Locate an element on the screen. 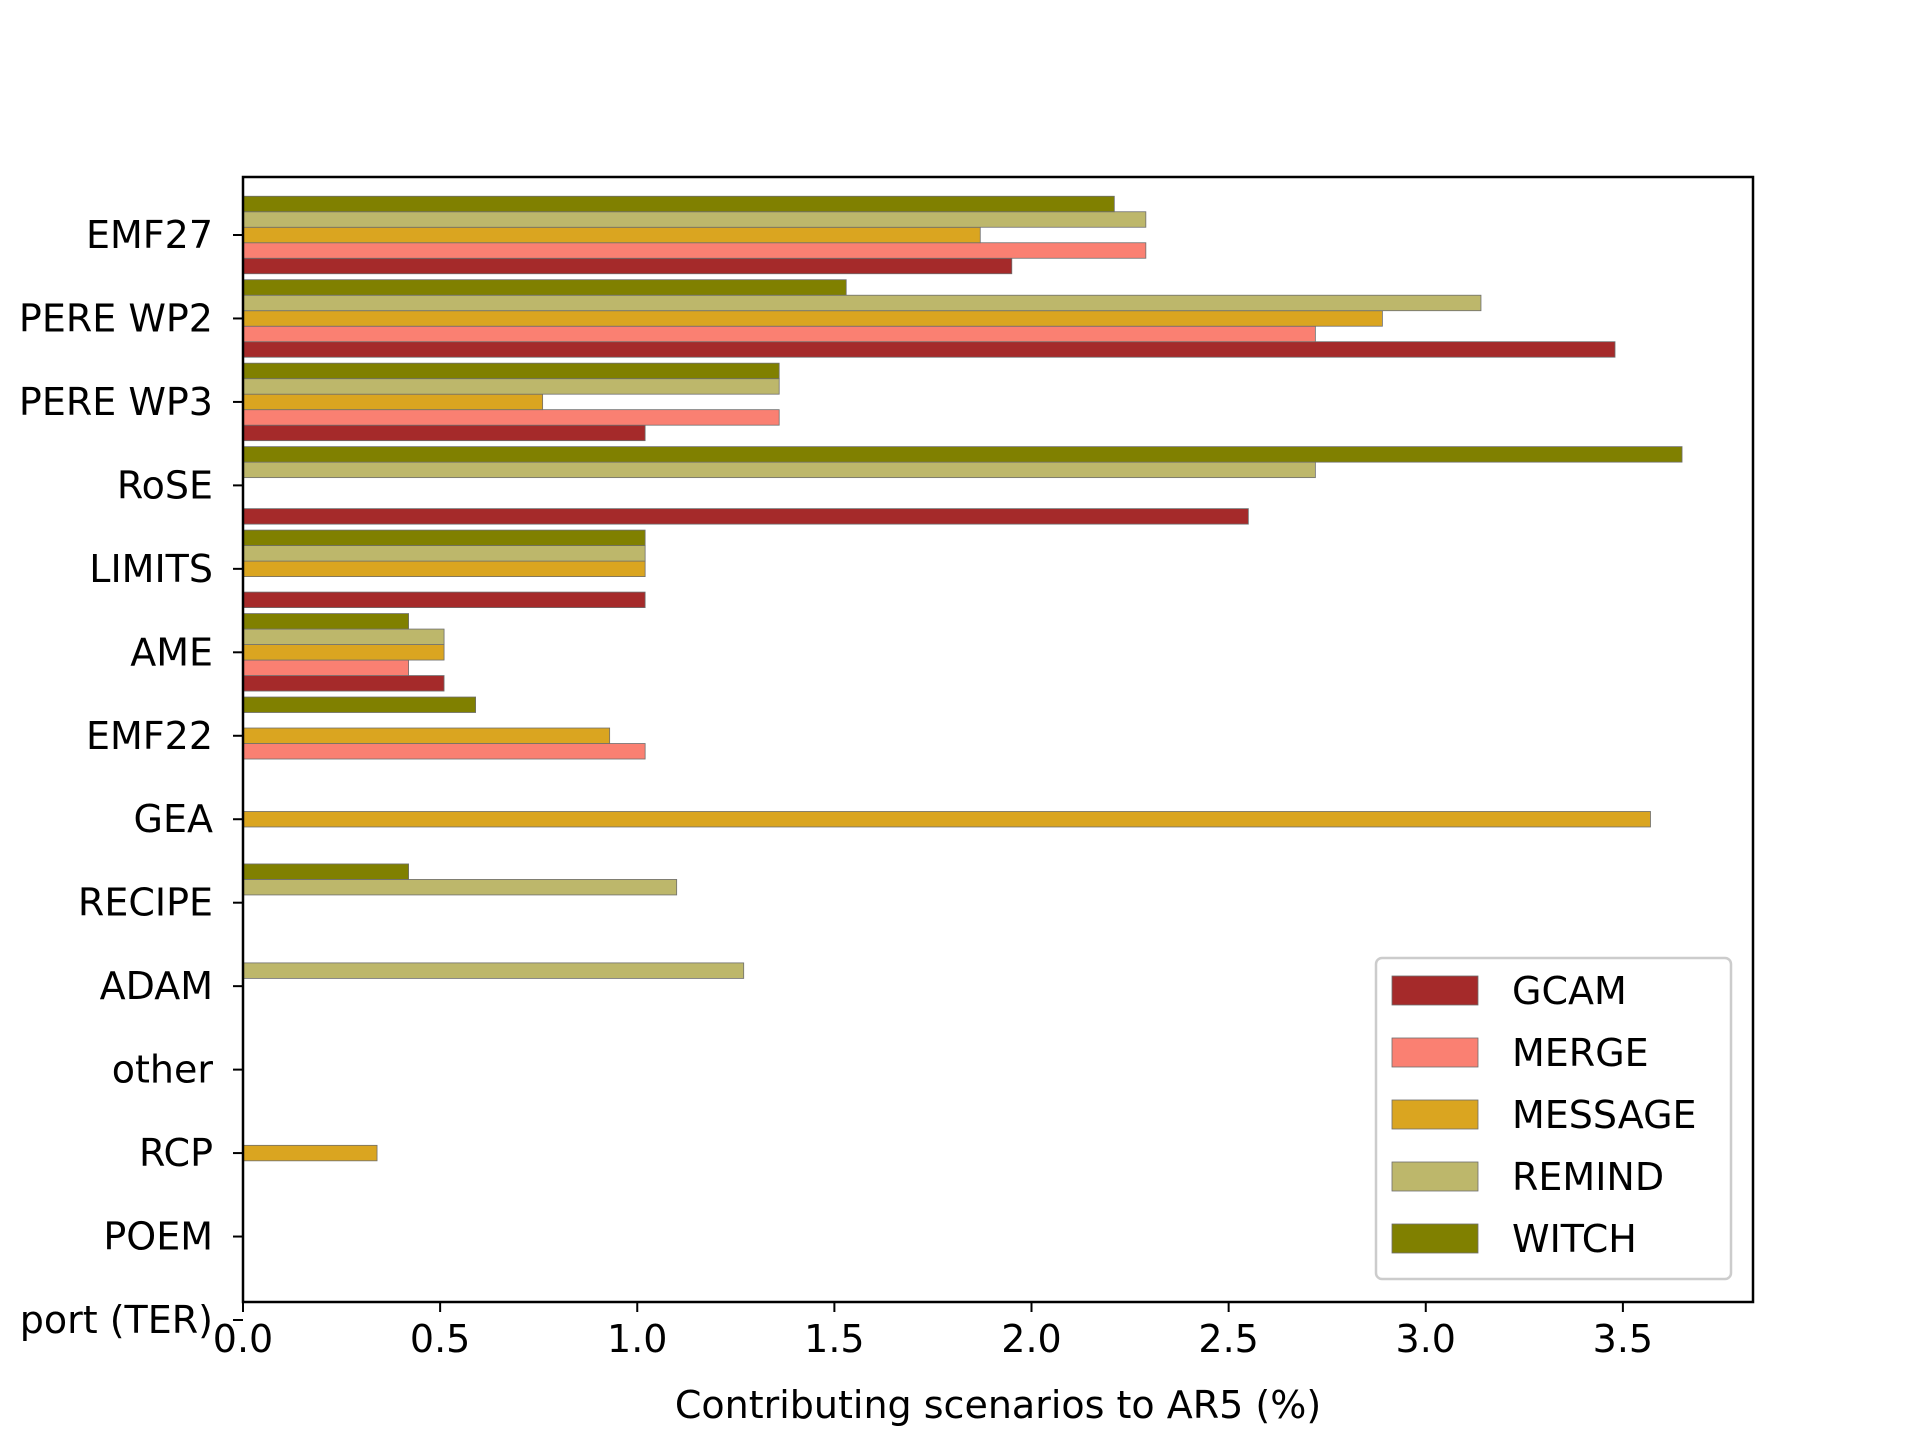 Image resolution: width=1920 pixels, height=1440 pixels. x-tick-label: 3.0 is located at coordinates (1426, 1339).